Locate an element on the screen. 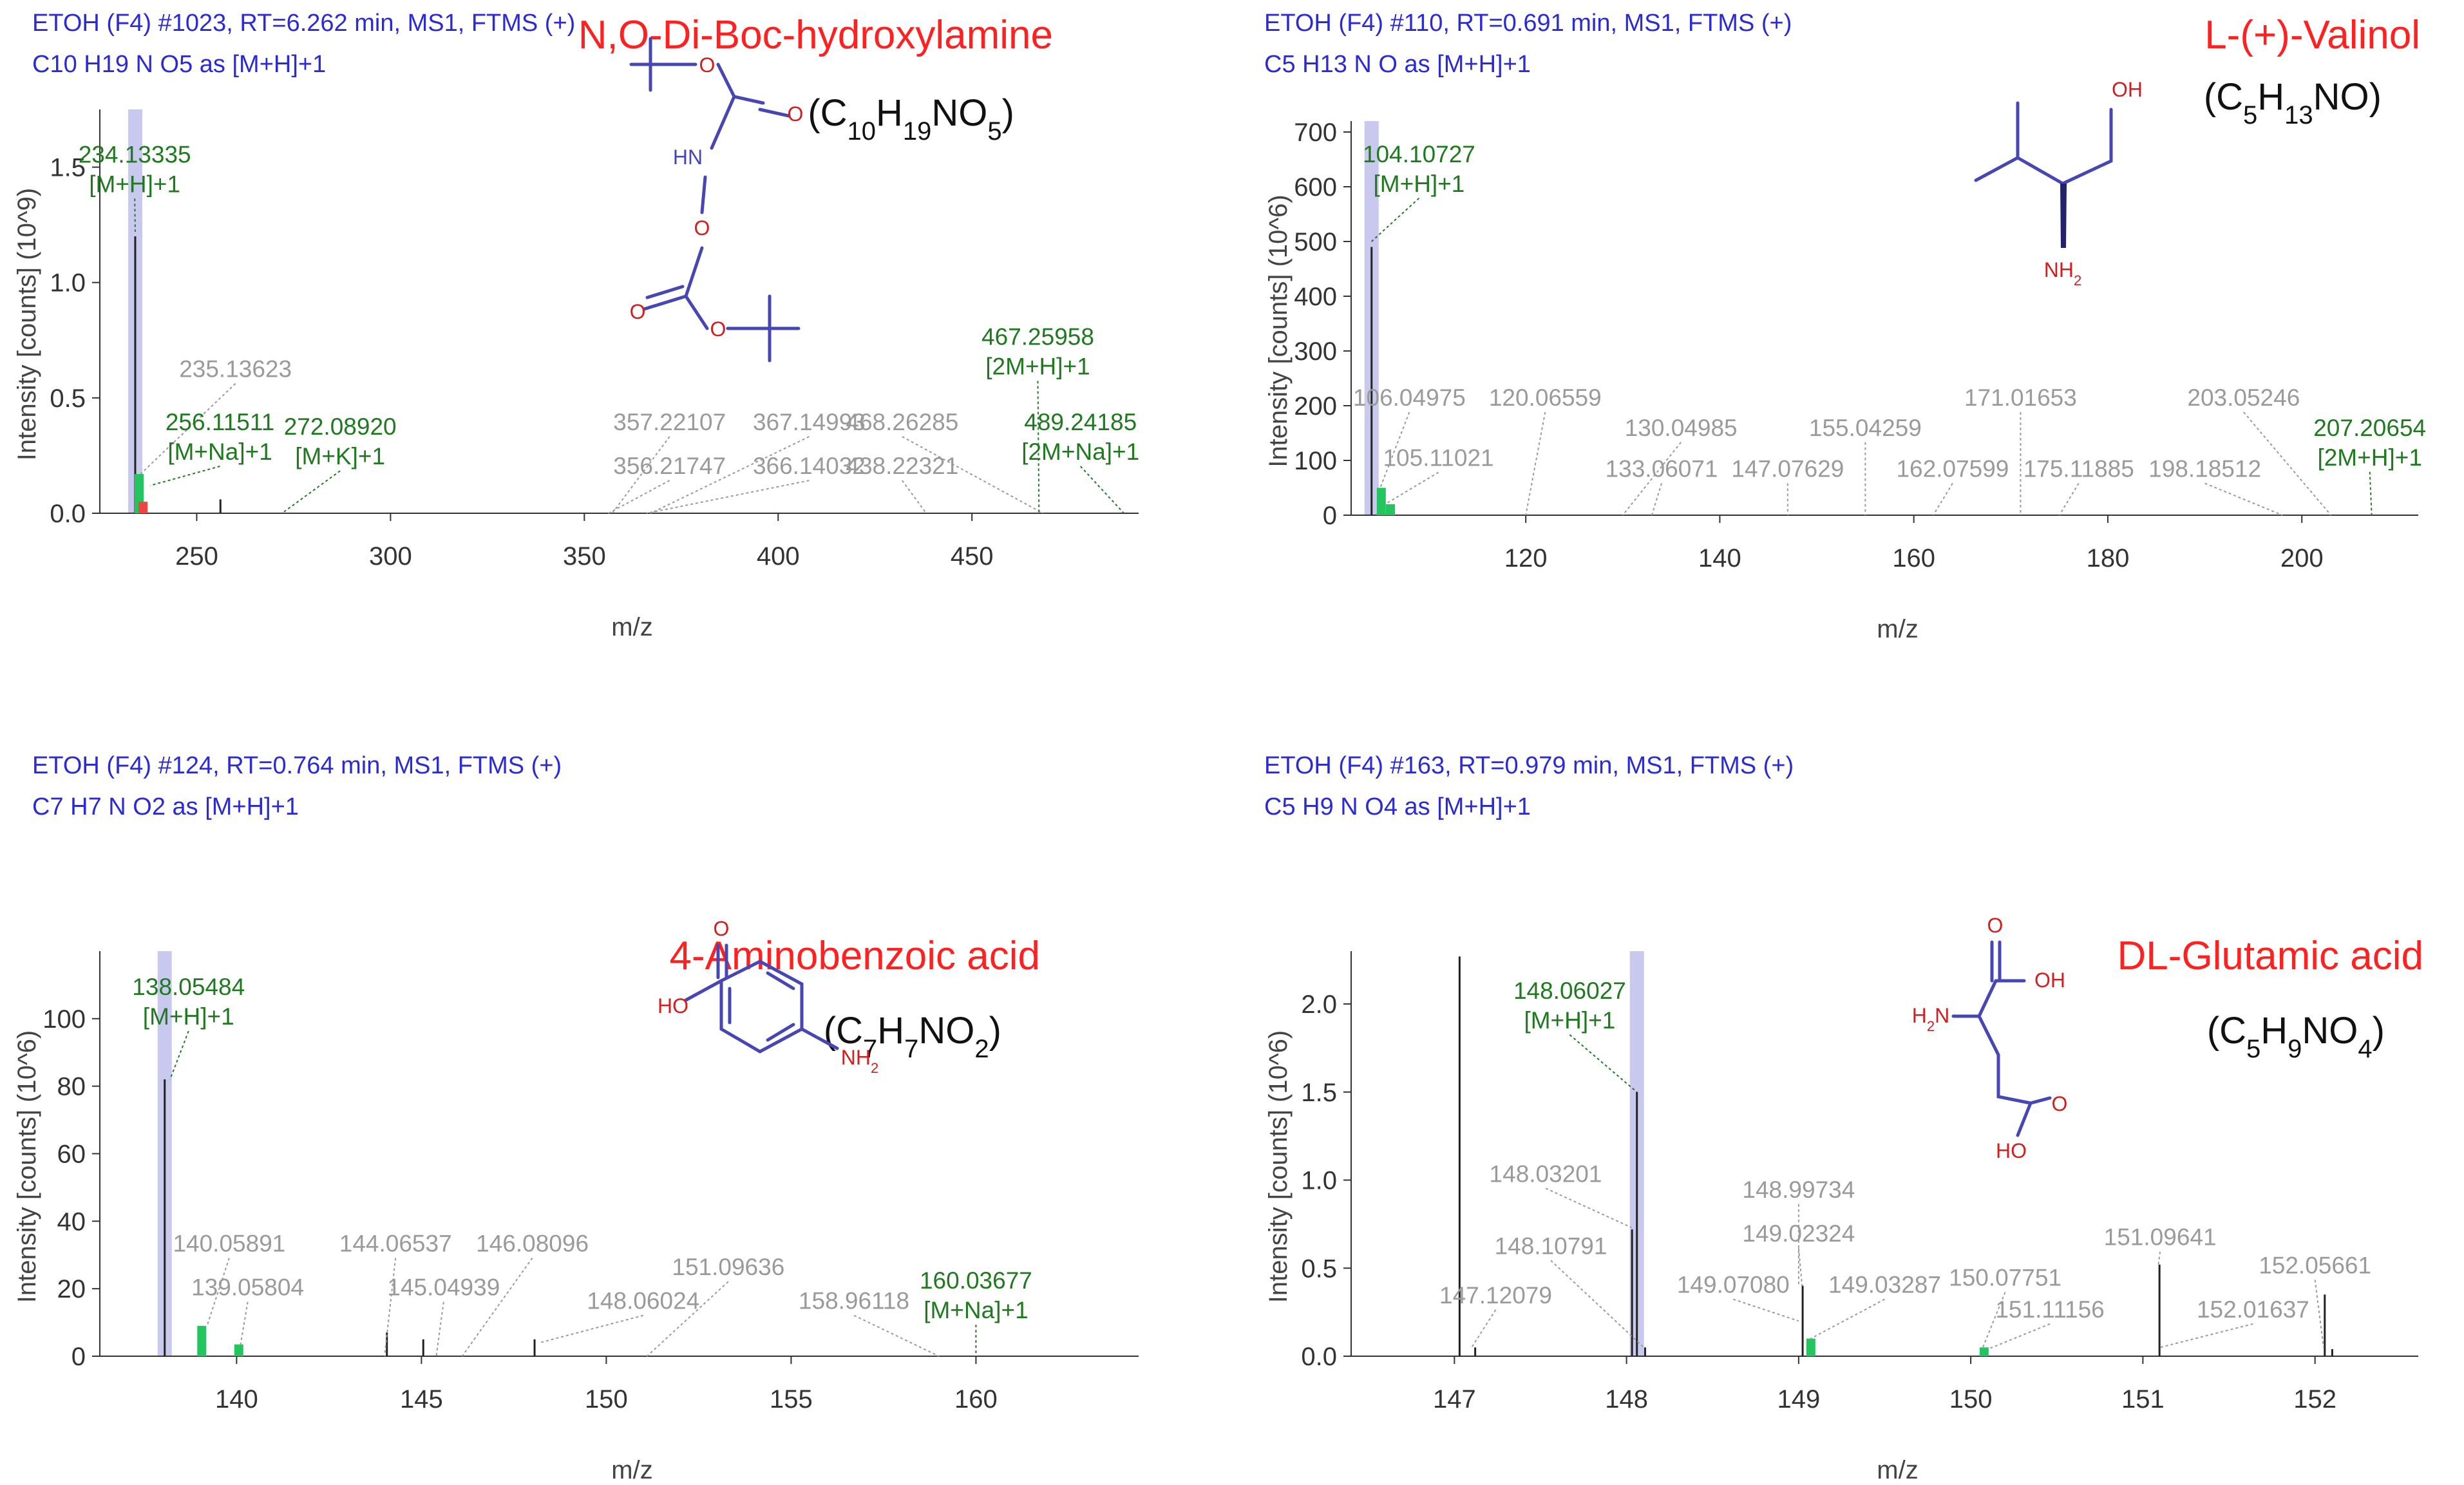 The width and height of the screenshot is (2464, 1485). y-tick-label: 40 is located at coordinates (71, 1221).